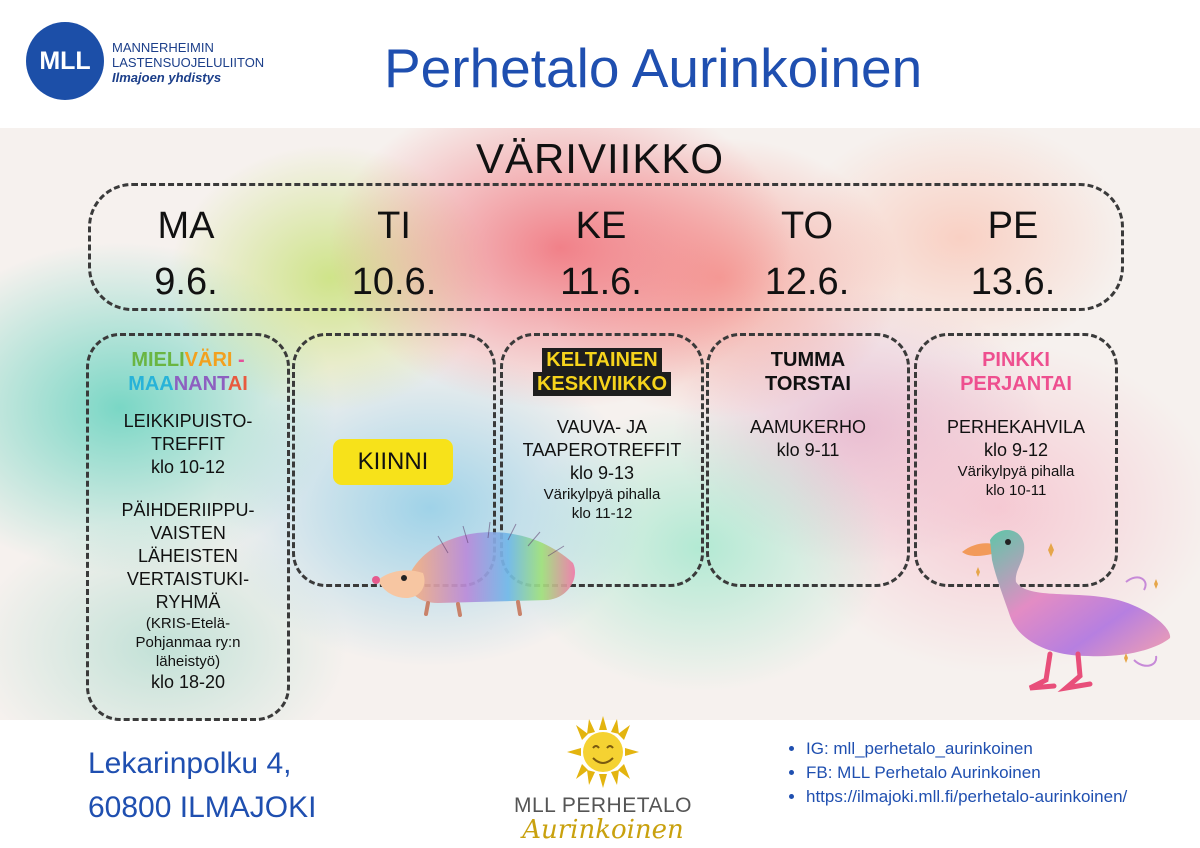 The width and height of the screenshot is (1200, 848). What do you see at coordinates (807, 282) in the screenshot?
I see `day-date: 12.6.` at bounding box center [807, 282].